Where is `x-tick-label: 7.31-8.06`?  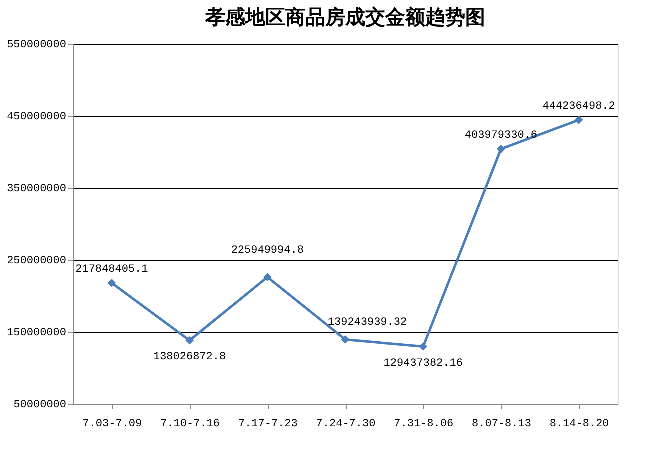
x-tick-label: 7.31-8.06 is located at coordinates (424, 424).